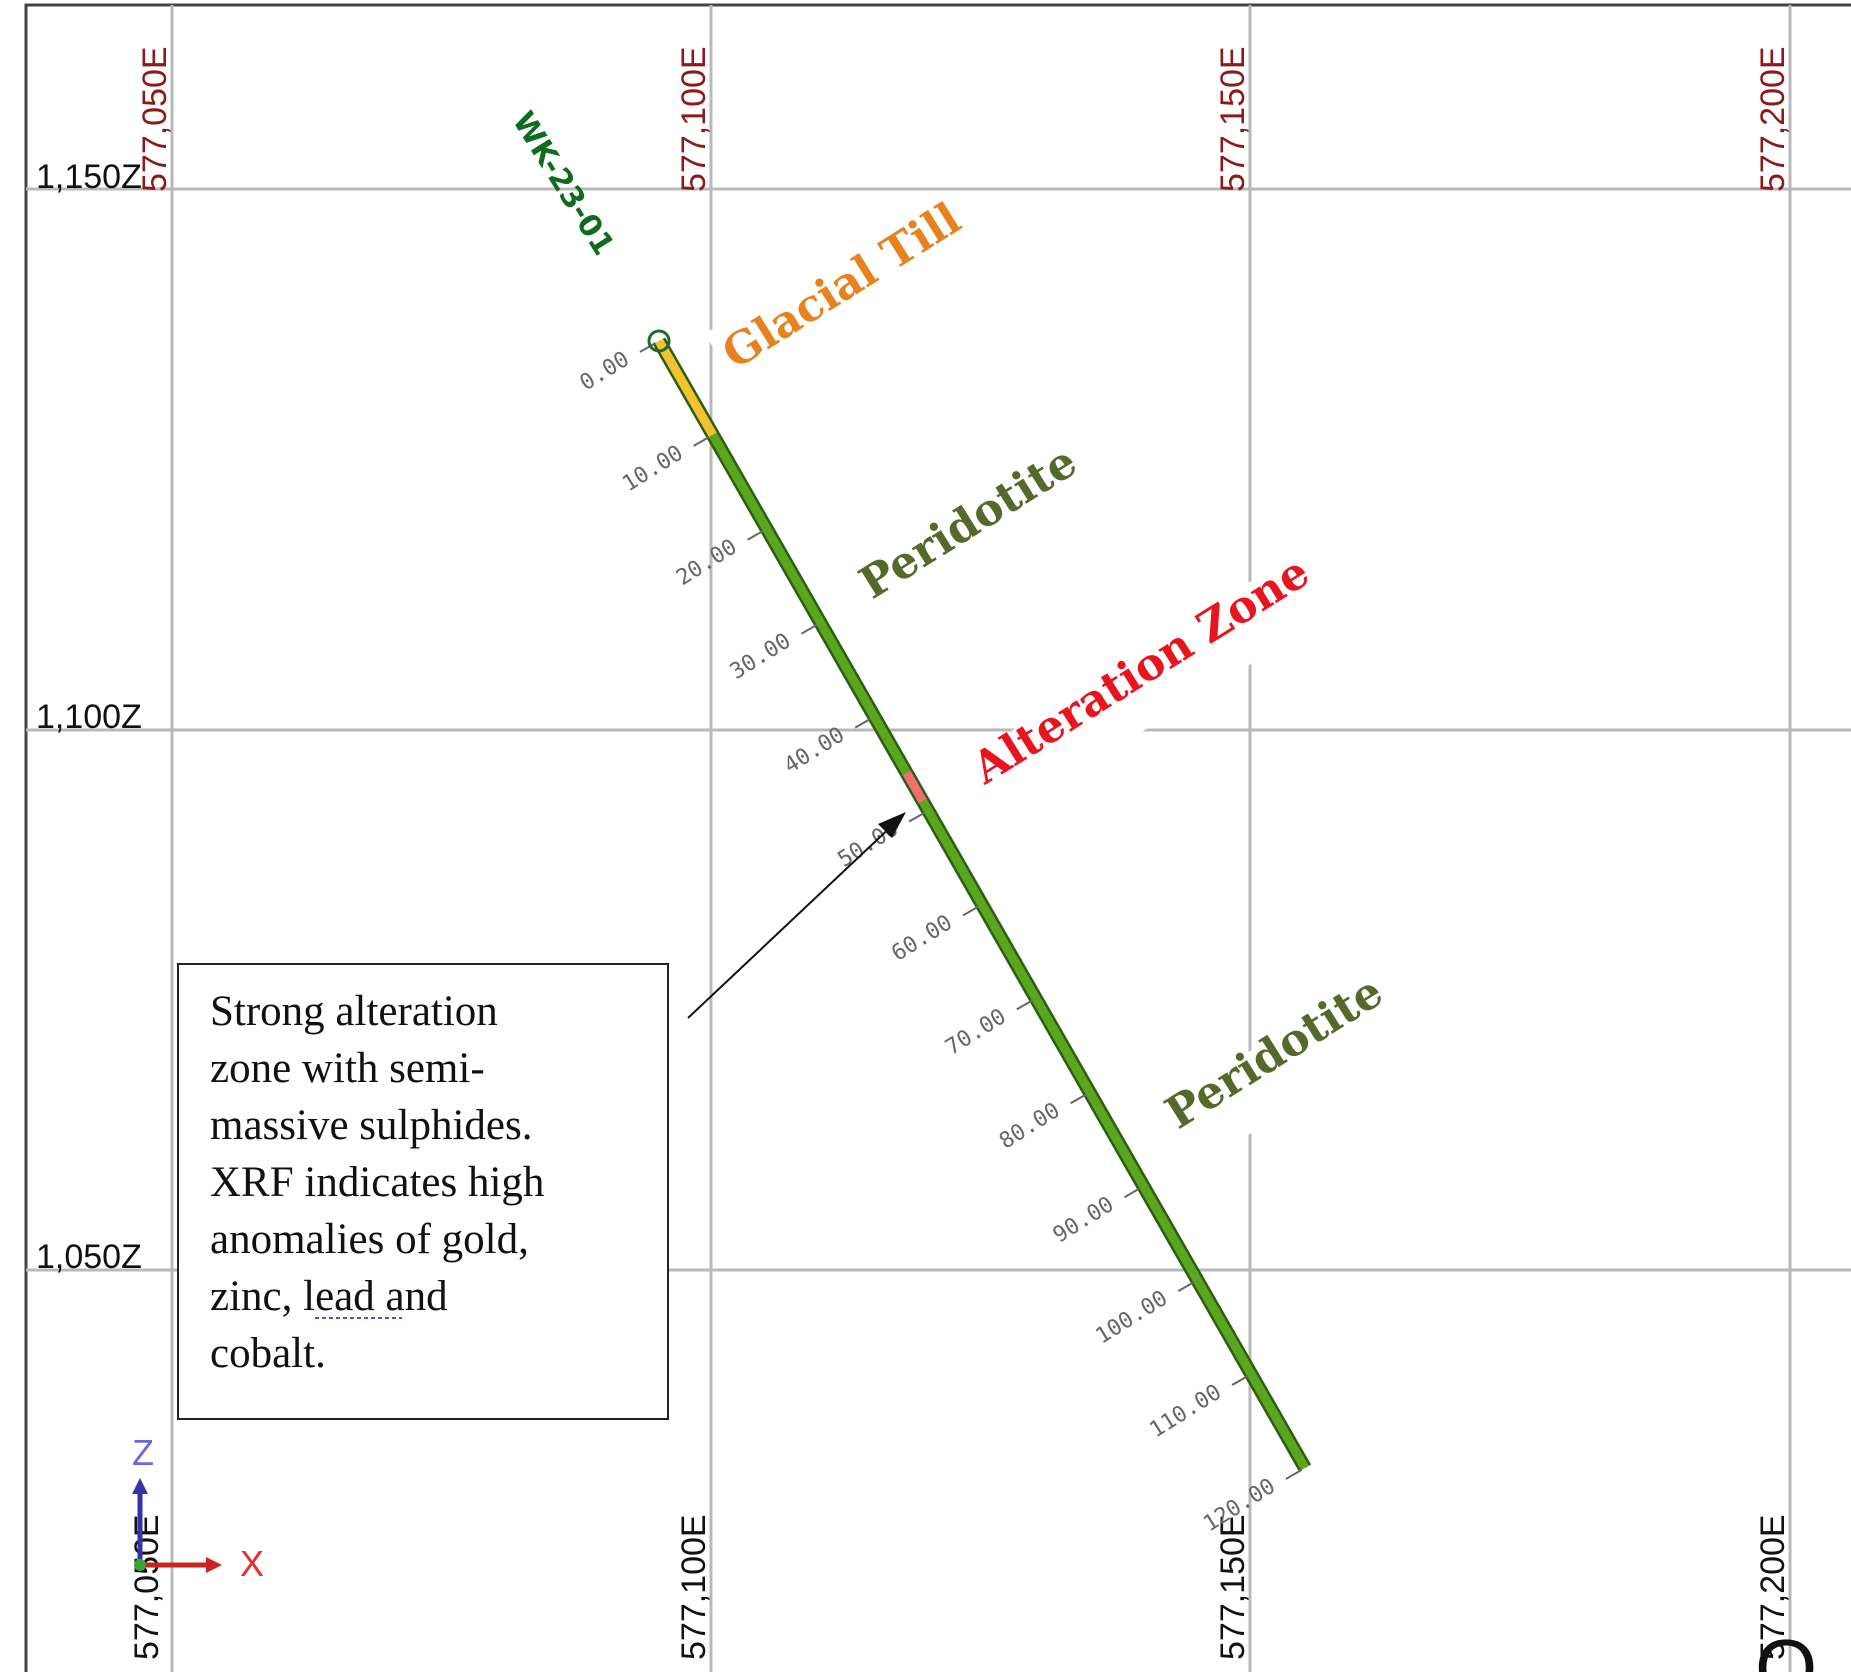 This screenshot has width=1851, height=1672. I want to click on callout-line-6: zinc, lead and, so click(329, 1296).